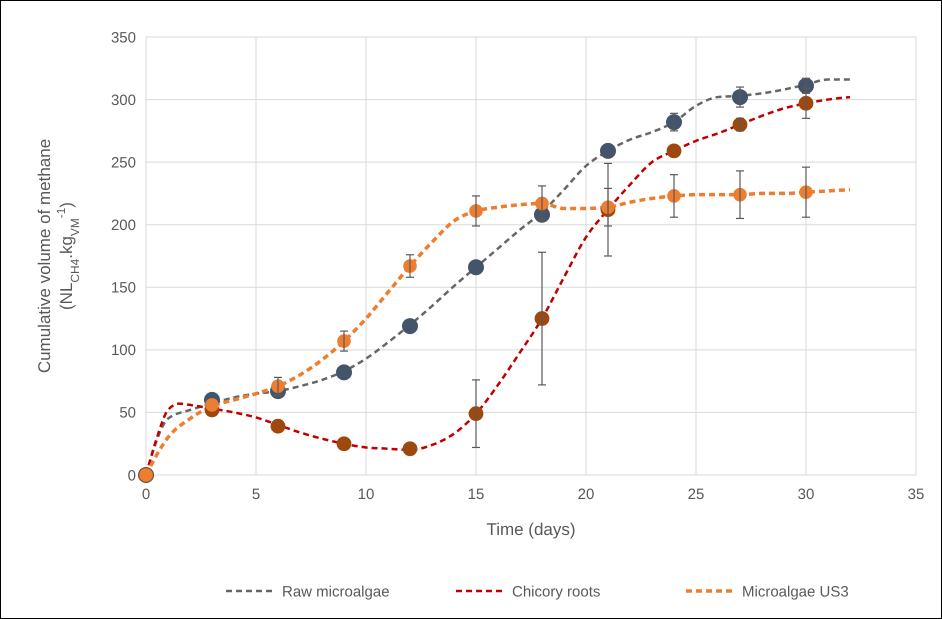  Describe the element at coordinates (127, 413) in the screenshot. I see `y-tick-label: 50` at that location.